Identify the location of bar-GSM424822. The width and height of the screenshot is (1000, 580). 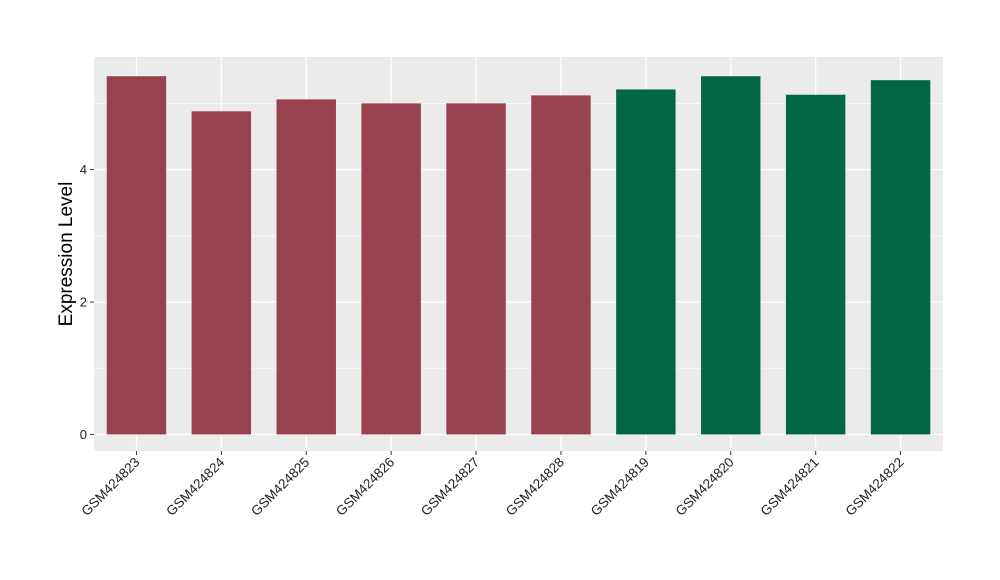
(900, 257).